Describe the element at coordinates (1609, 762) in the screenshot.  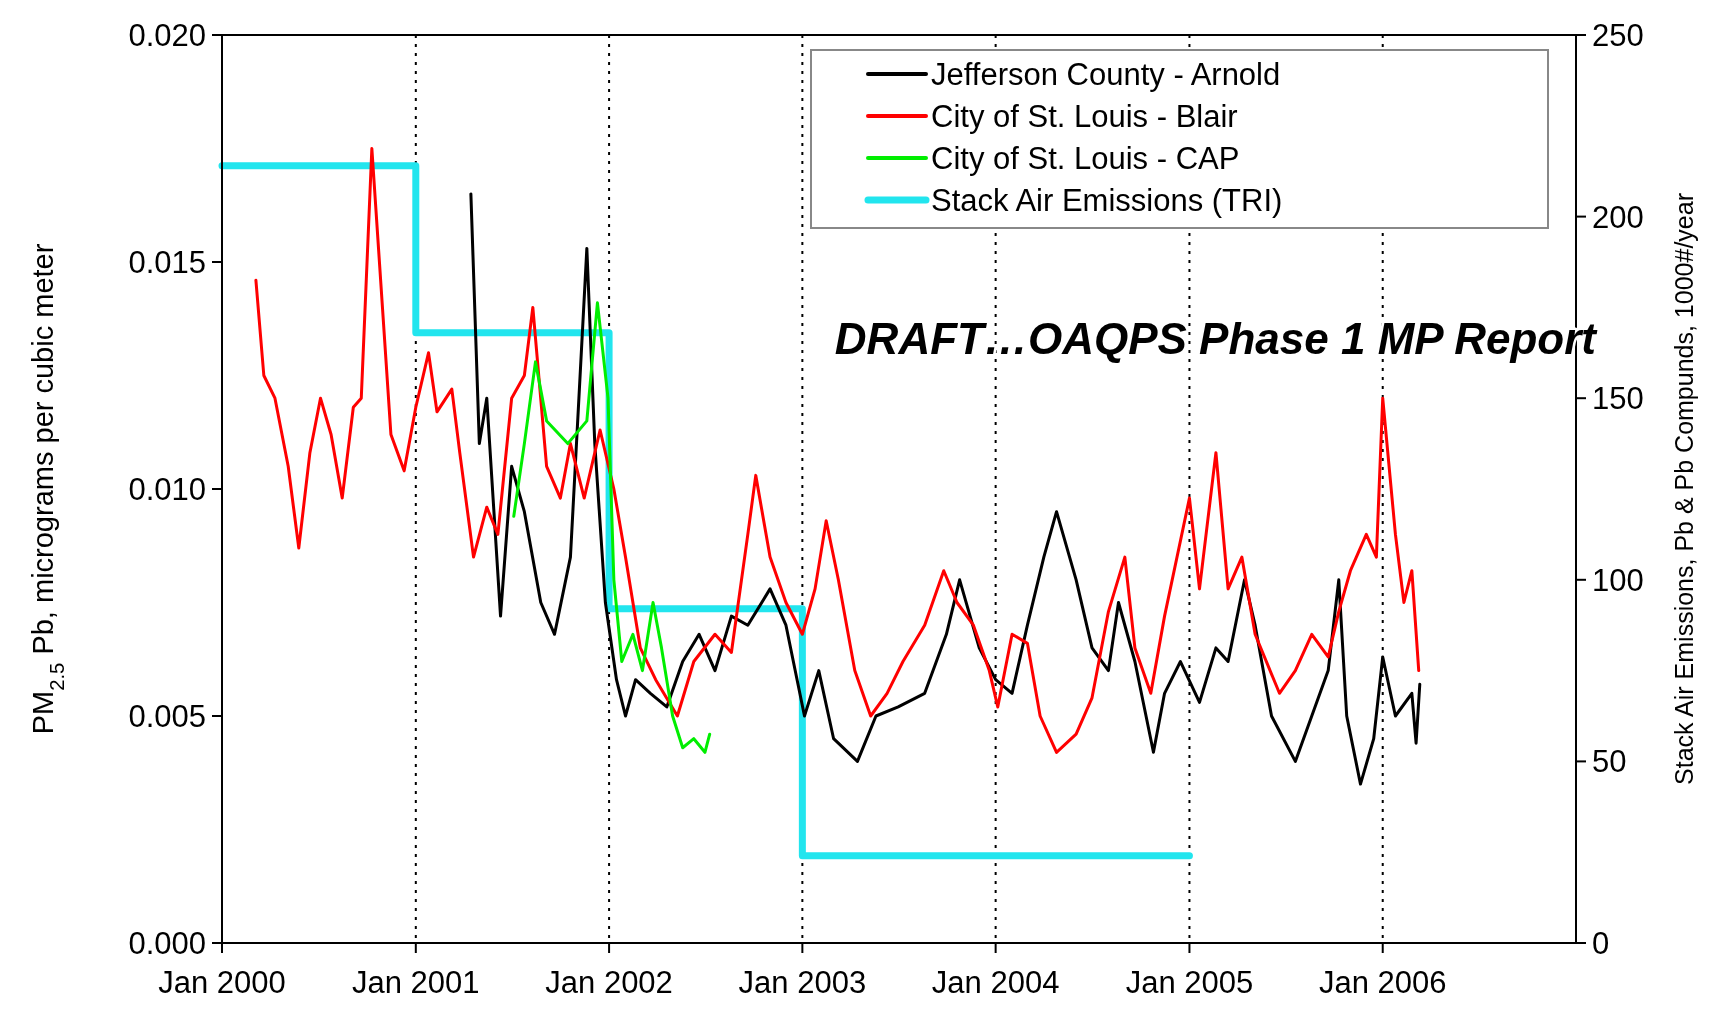
I see `y2-tick-label: 50` at that location.